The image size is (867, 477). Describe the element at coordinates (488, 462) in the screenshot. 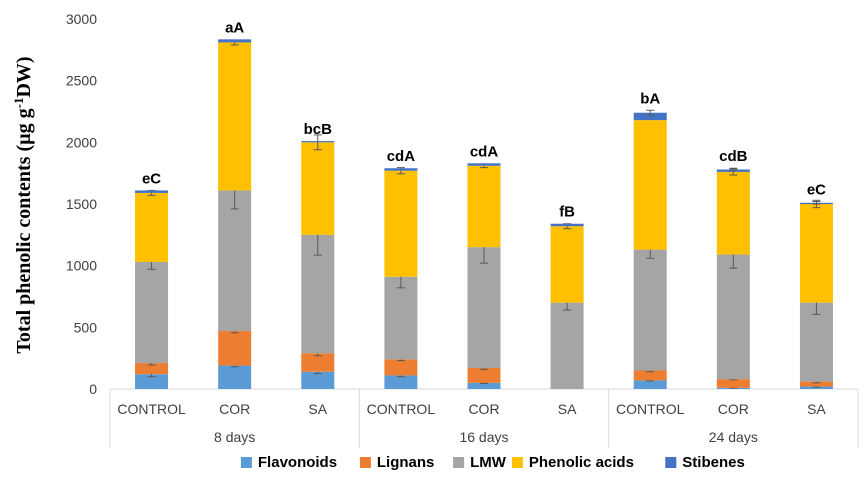

I see `legend-label-2: LMW` at that location.